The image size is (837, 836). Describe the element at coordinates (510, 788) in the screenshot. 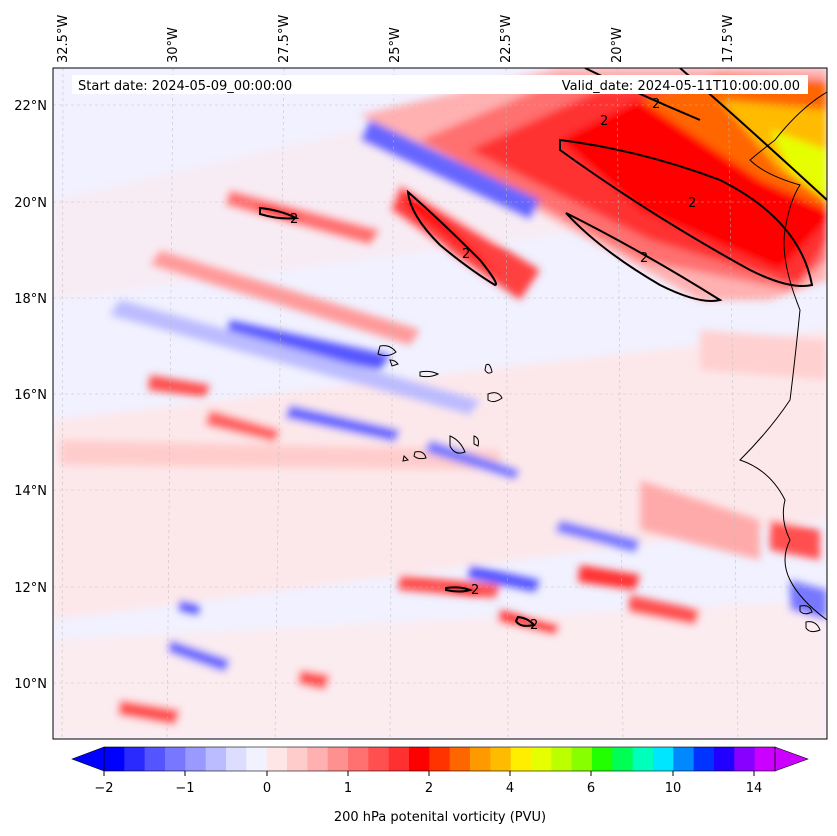

I see `colorbar-tick-label: 4` at that location.